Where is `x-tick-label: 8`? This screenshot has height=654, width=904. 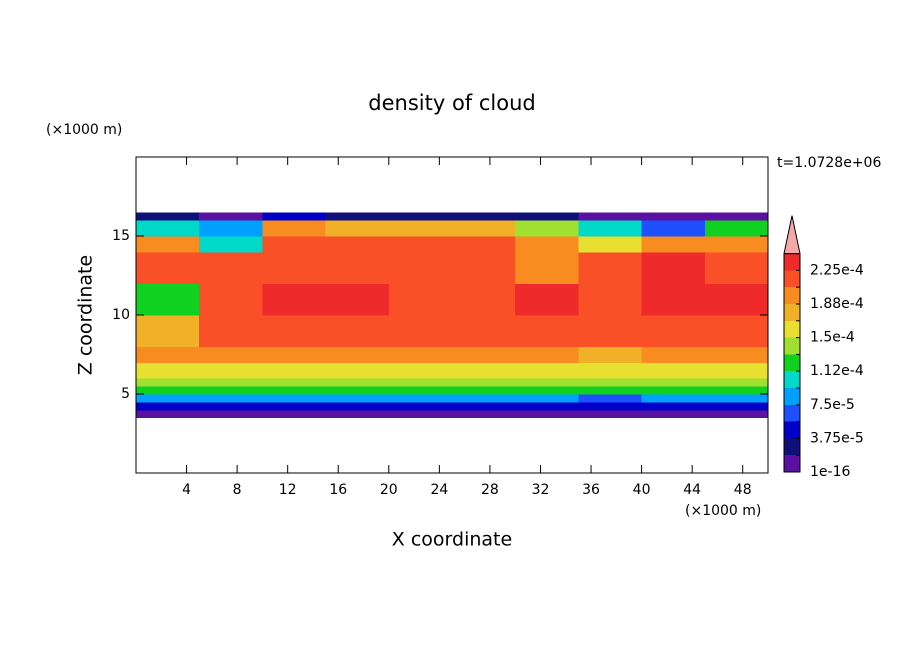
x-tick-label: 8 is located at coordinates (237, 490).